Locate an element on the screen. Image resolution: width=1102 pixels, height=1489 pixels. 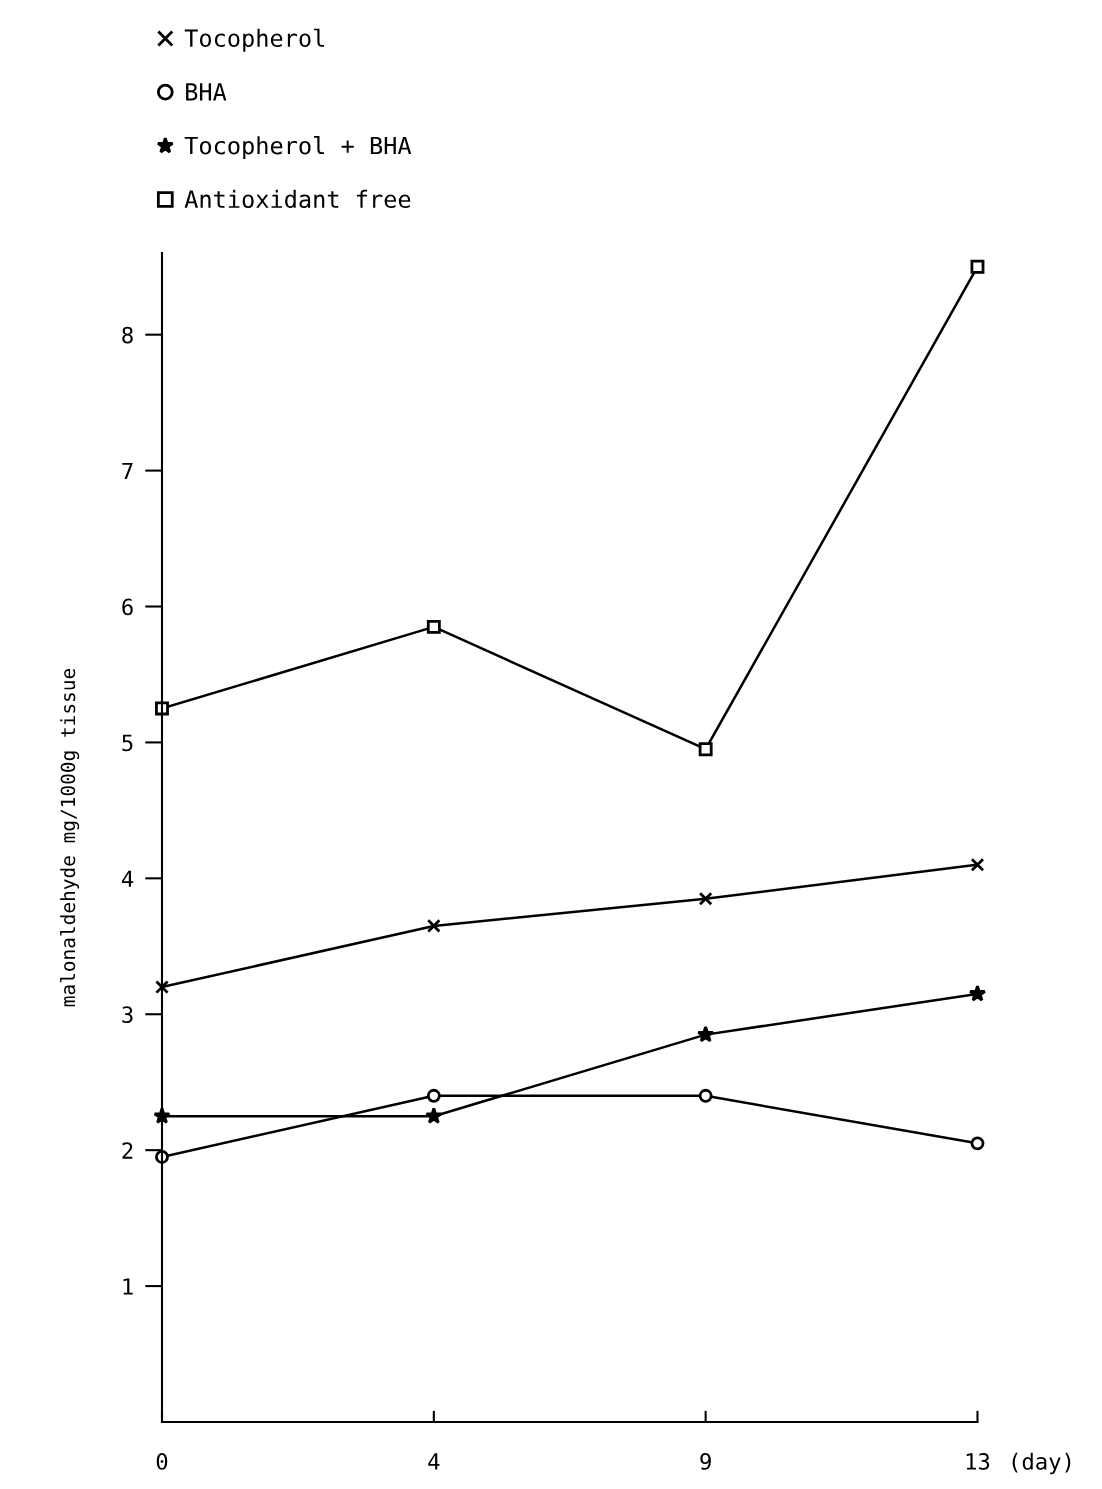
legend-label: Tocopherol + BHA is located at coordinates (298, 148).